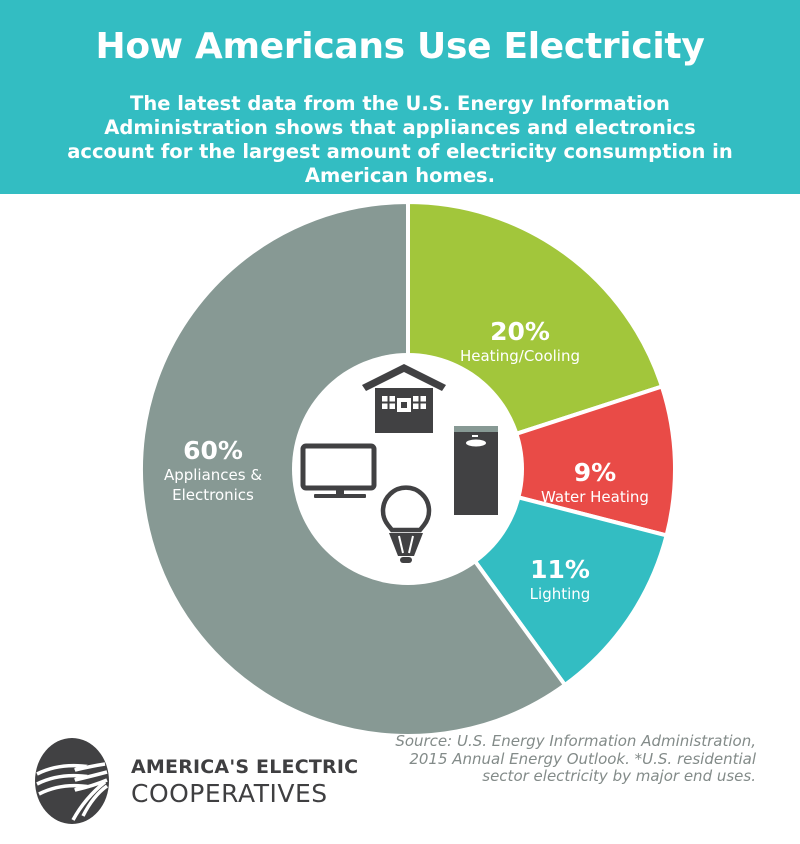 The width and height of the screenshot is (800, 844). I want to click on cooperative-logo-icon, so click(72, 781).